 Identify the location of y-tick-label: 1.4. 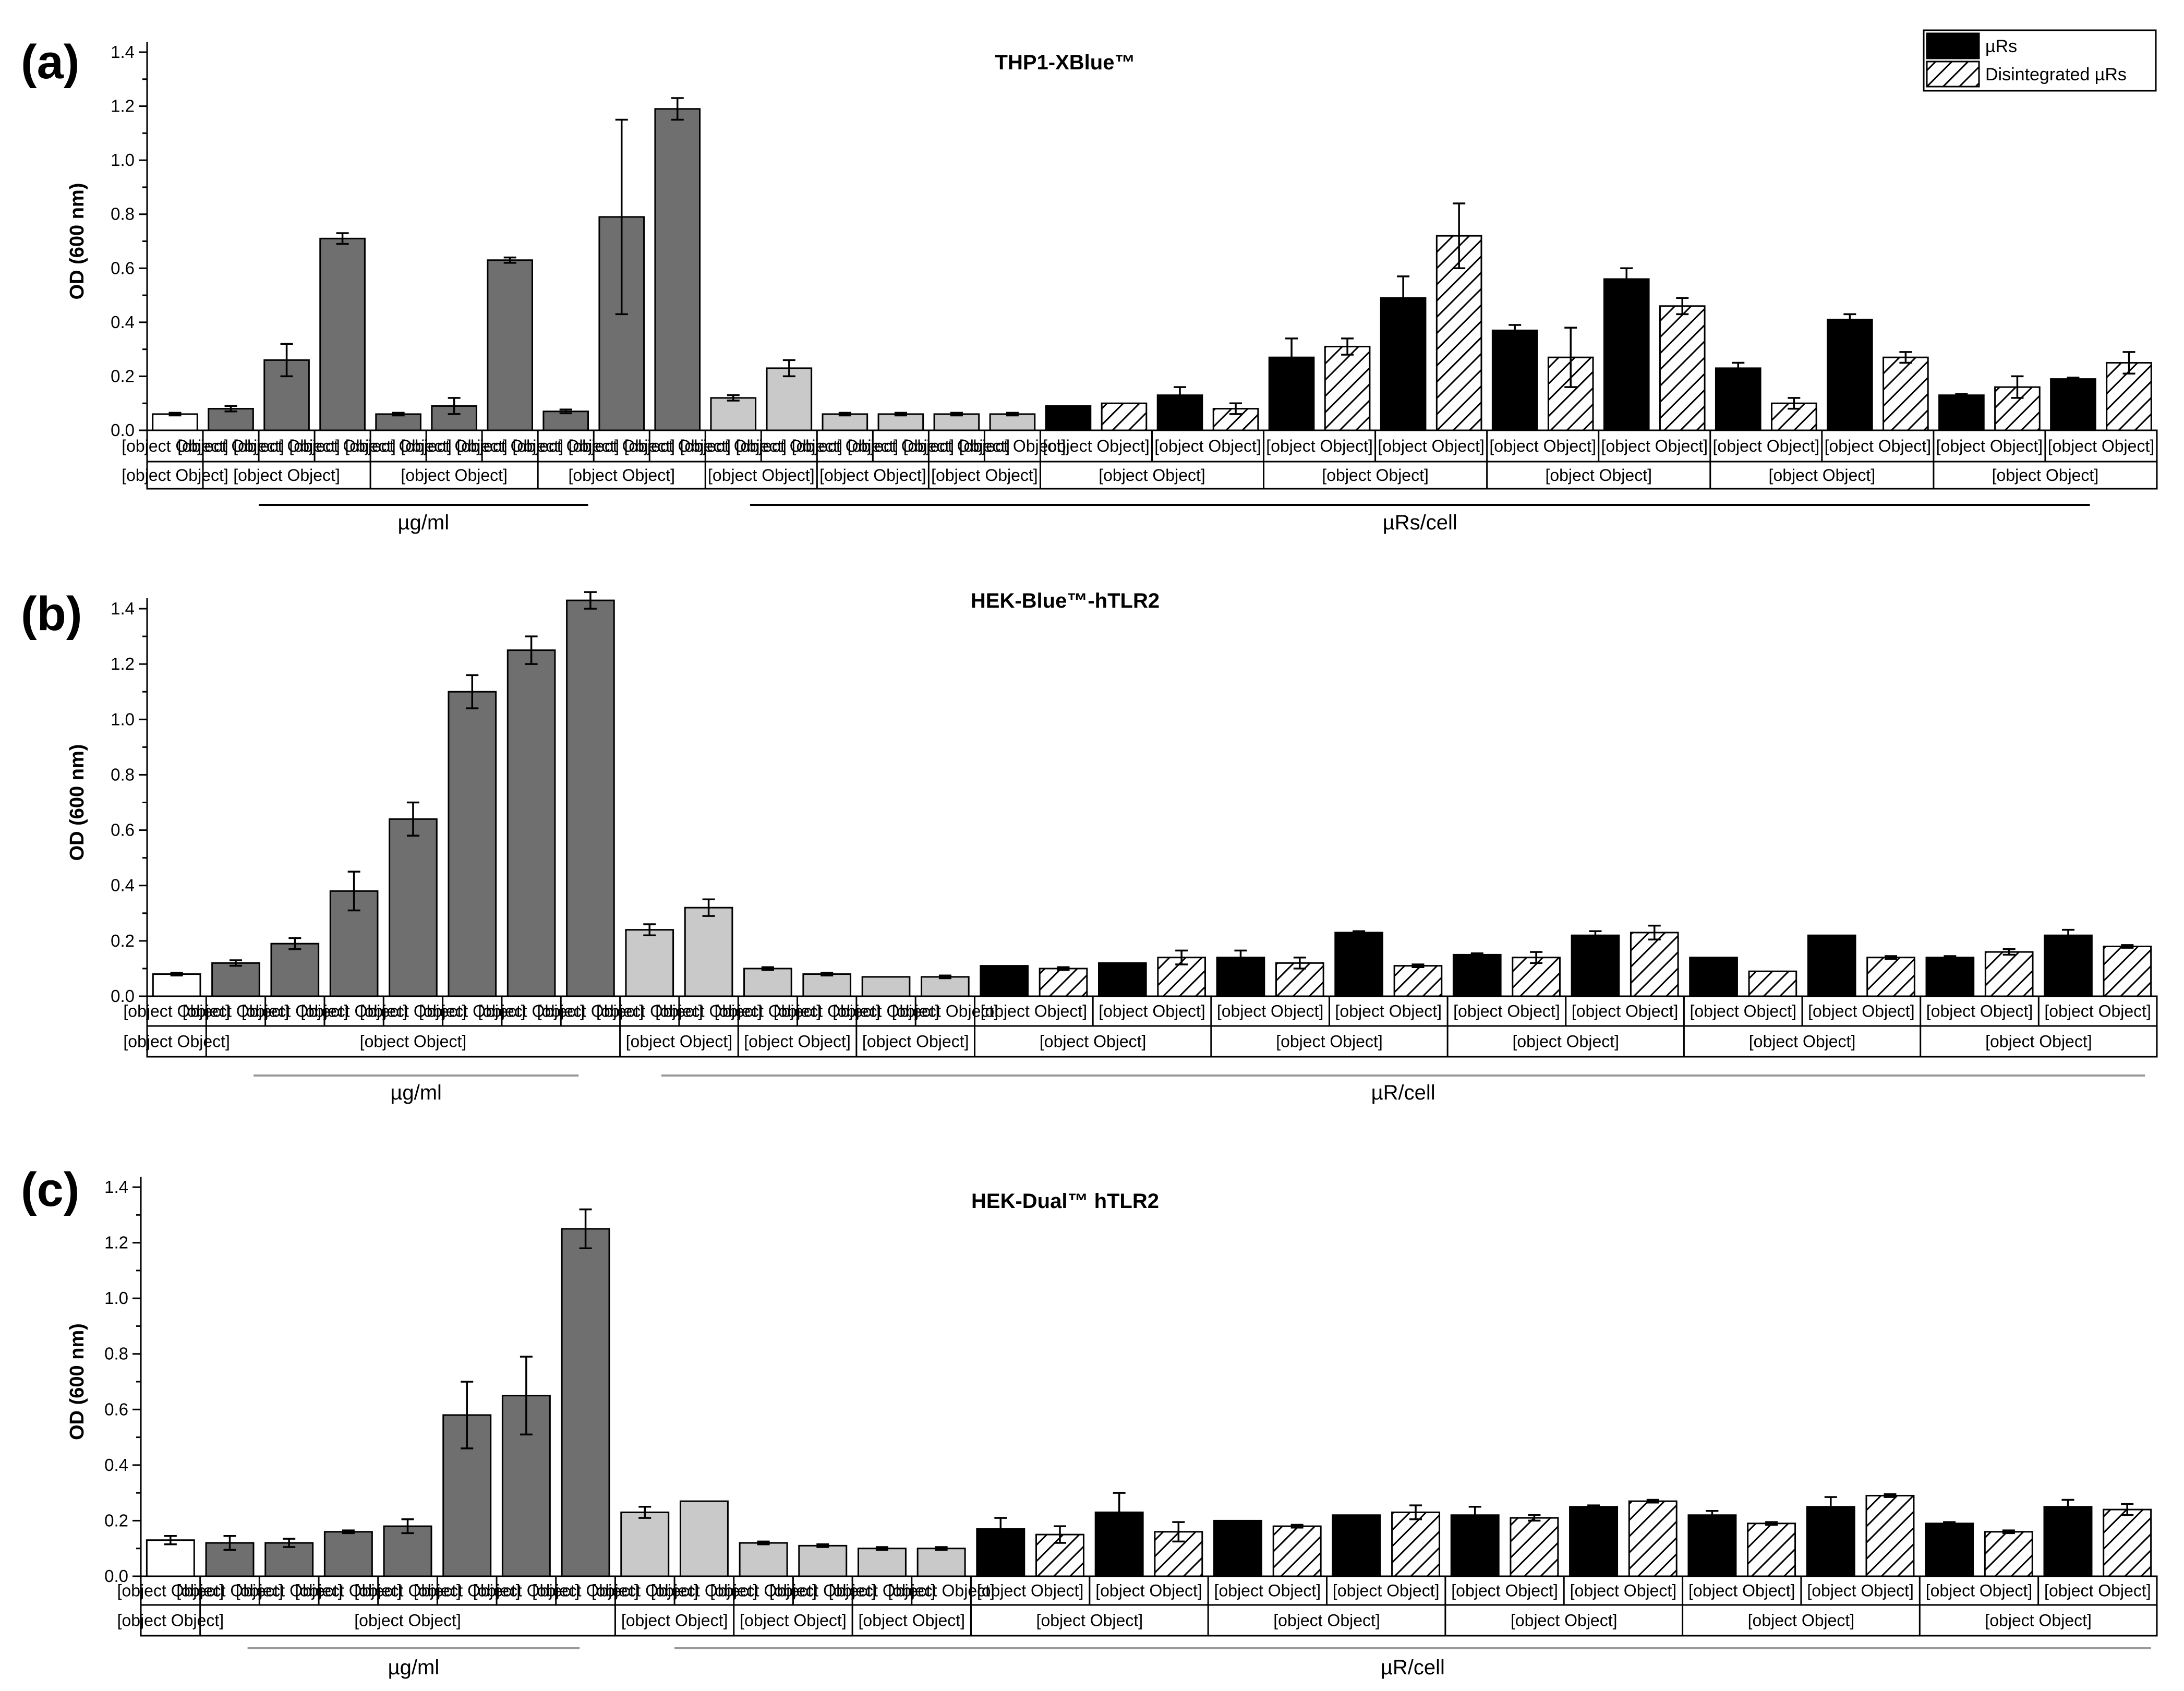
(123, 608).